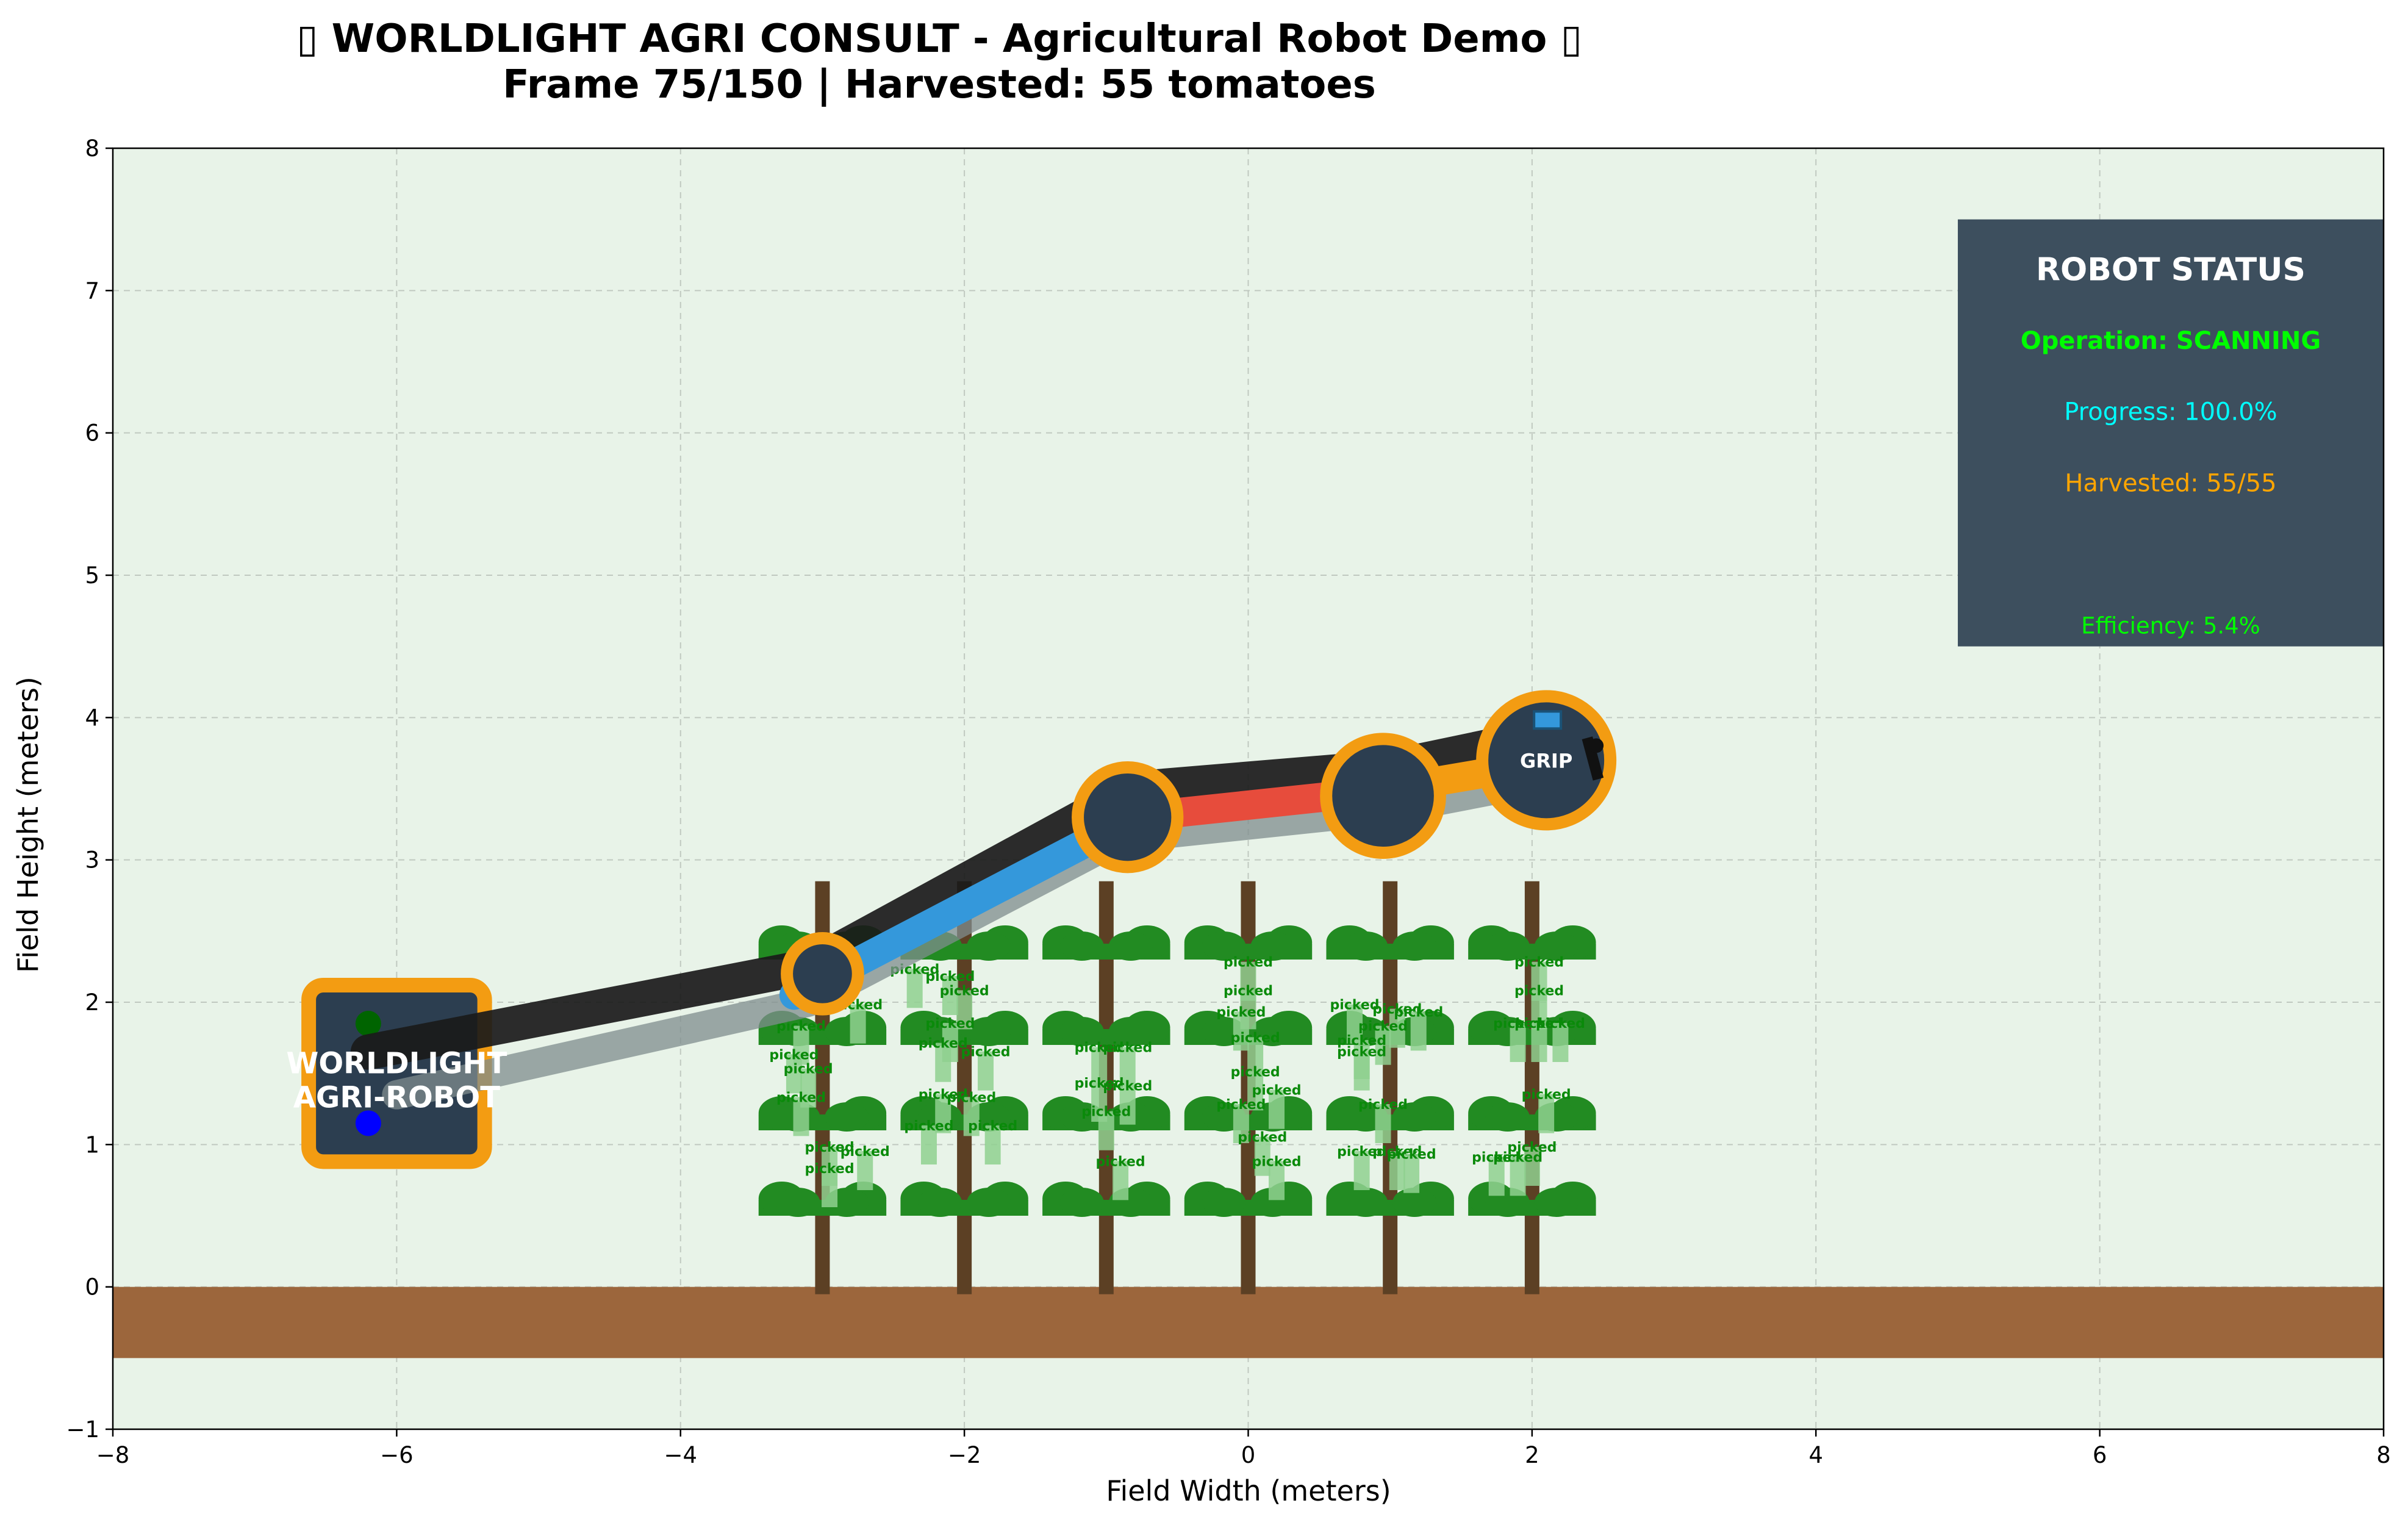  Describe the element at coordinates (92, 148) in the screenshot. I see `y-tick-label: 8` at that location.